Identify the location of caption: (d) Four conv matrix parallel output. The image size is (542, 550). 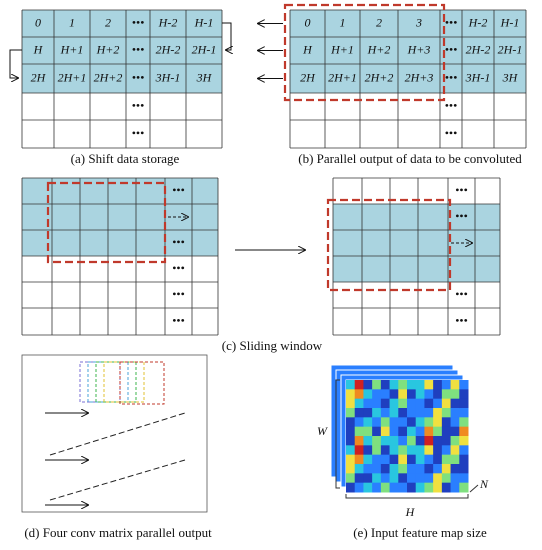
(118, 532).